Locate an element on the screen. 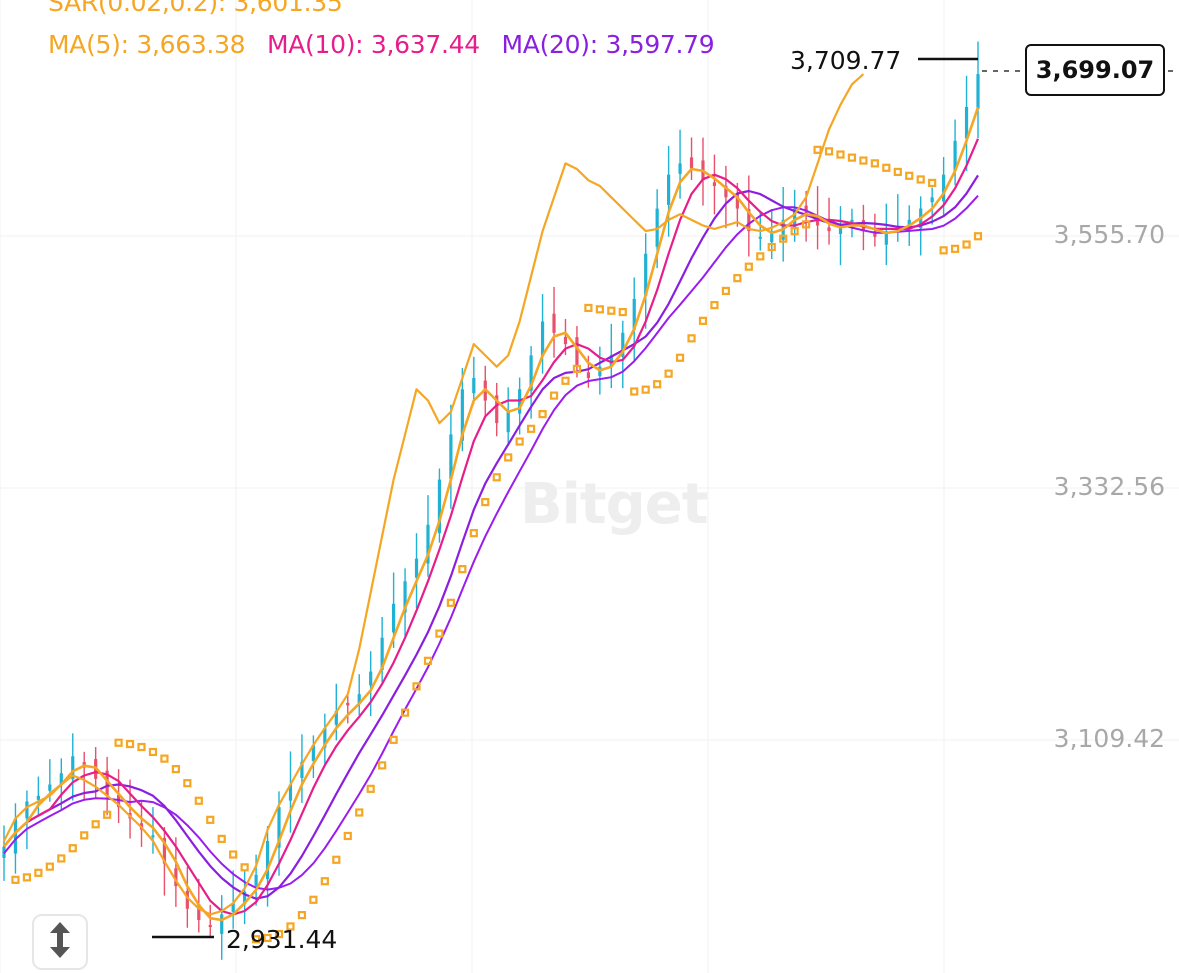  current-price-box: 3,699.07 is located at coordinates (1095, 70).